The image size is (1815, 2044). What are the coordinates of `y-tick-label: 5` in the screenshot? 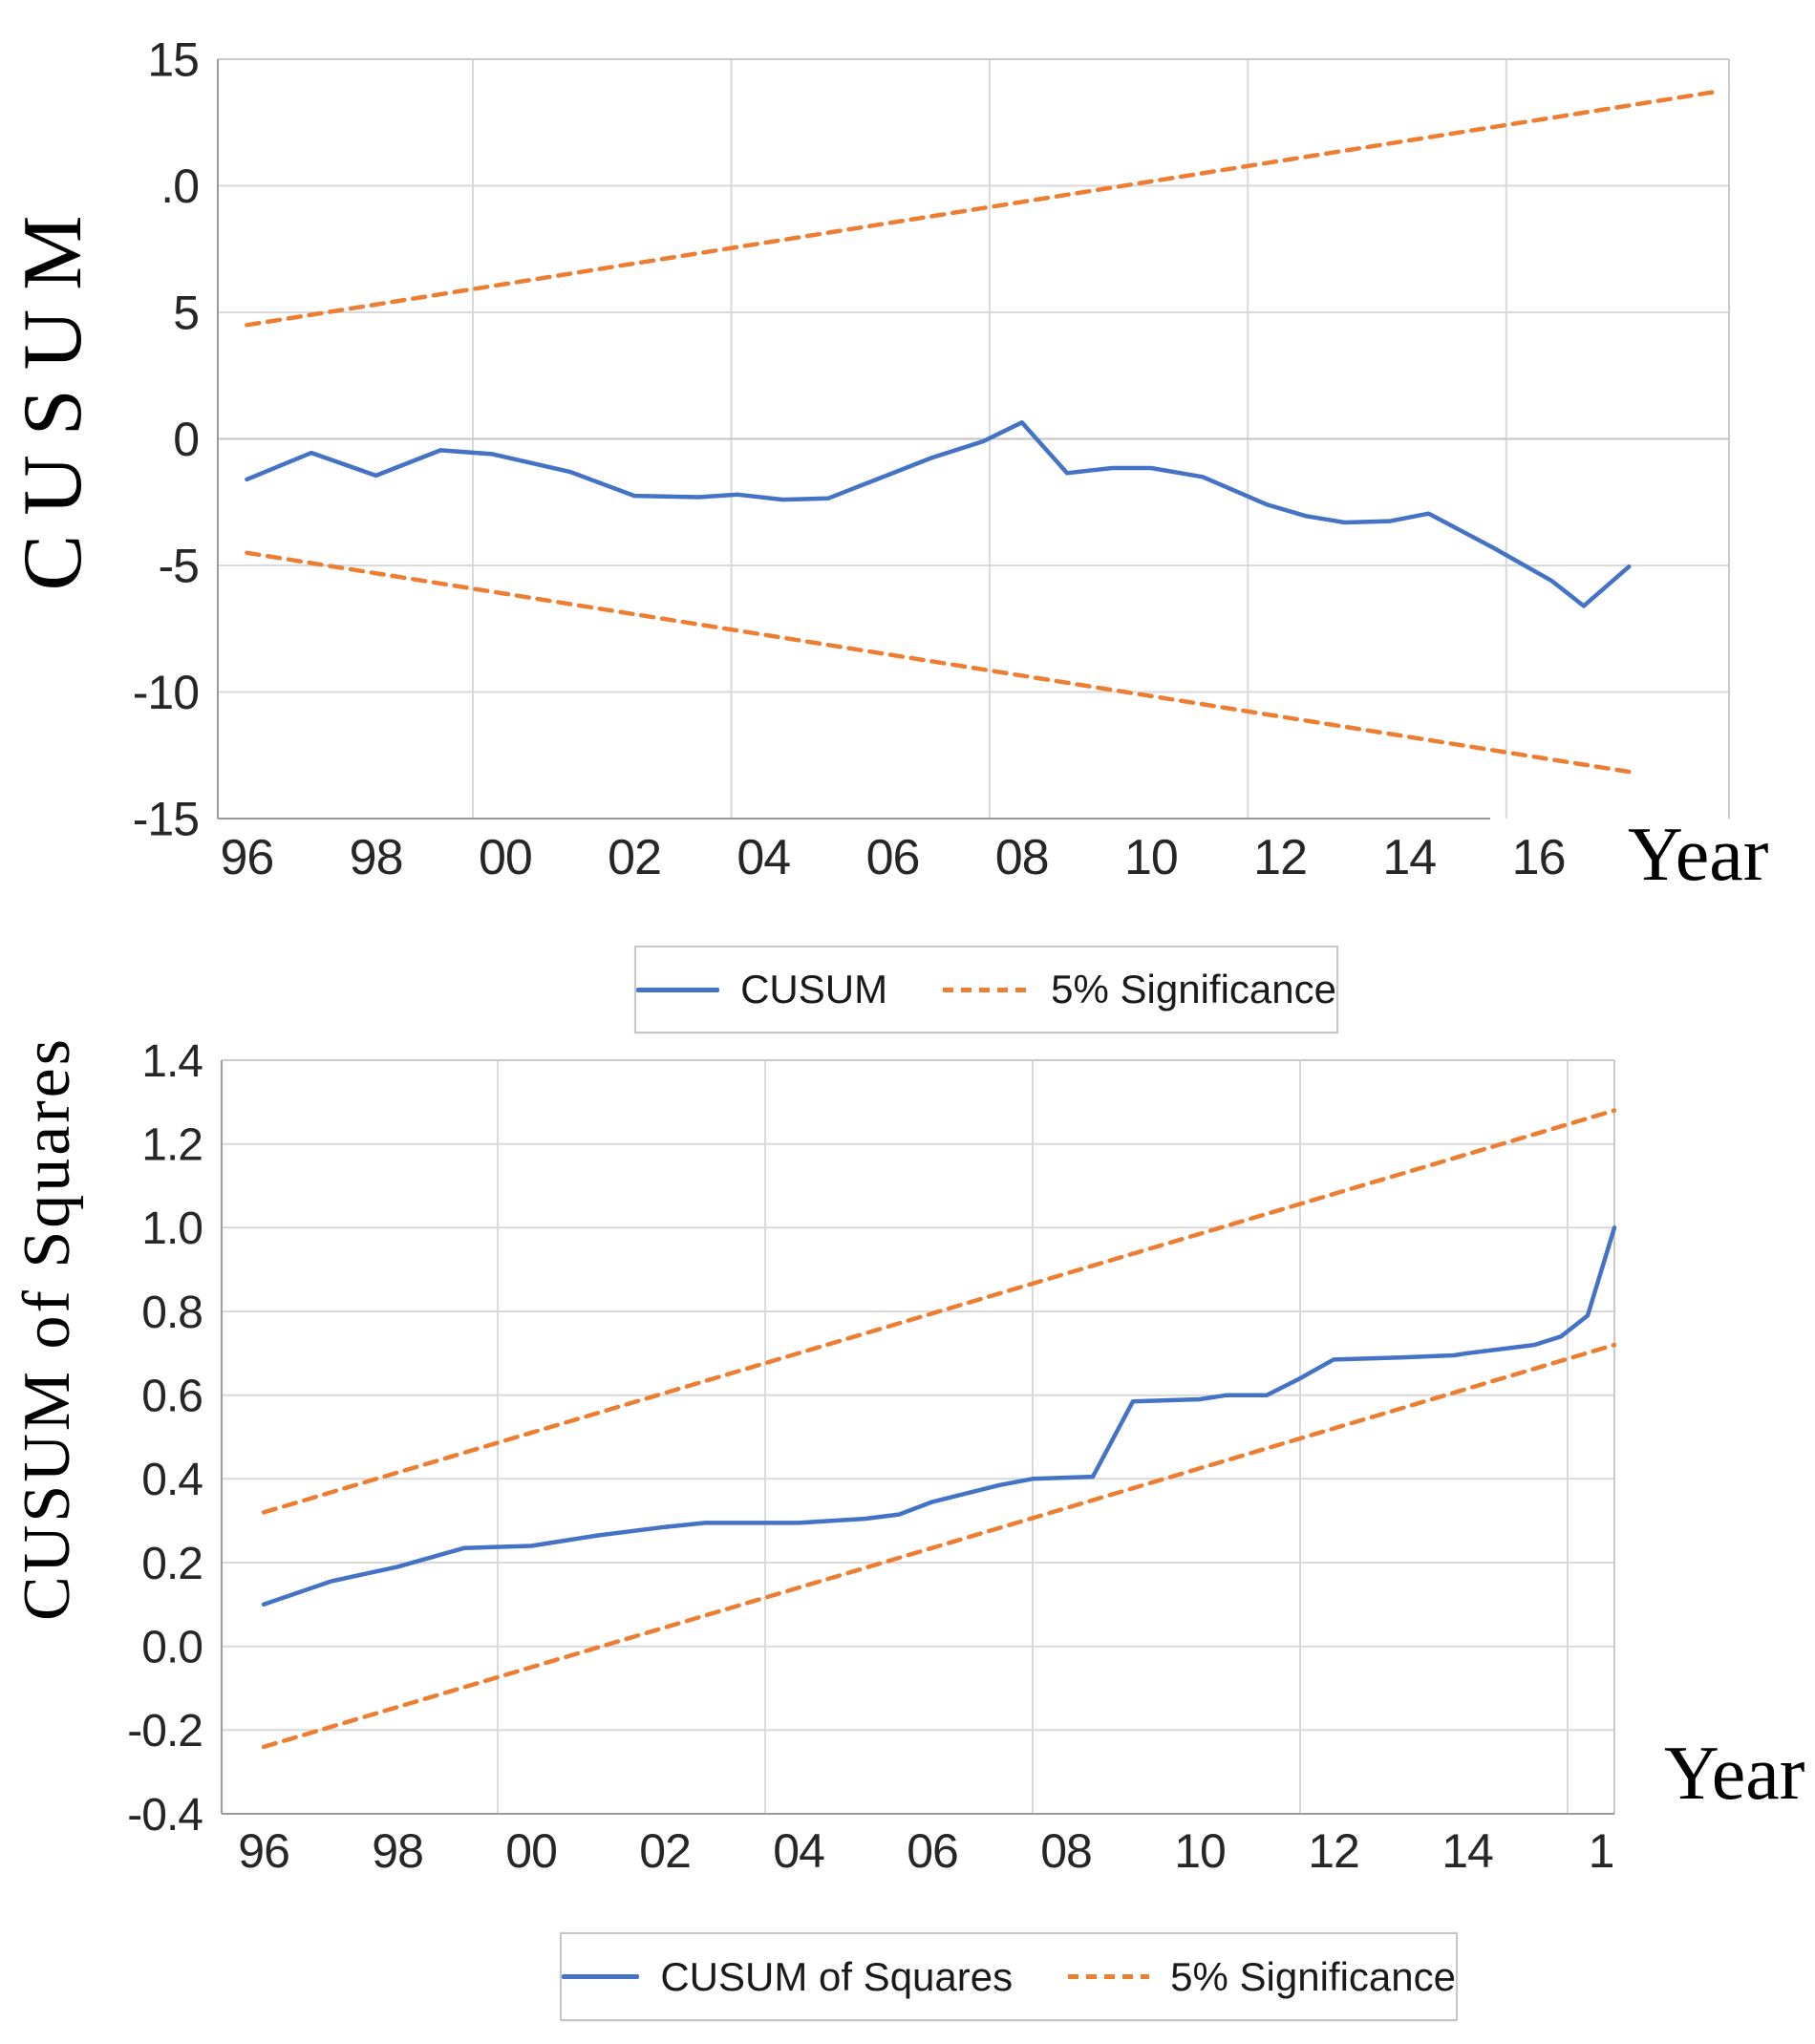 It's located at (186, 313).